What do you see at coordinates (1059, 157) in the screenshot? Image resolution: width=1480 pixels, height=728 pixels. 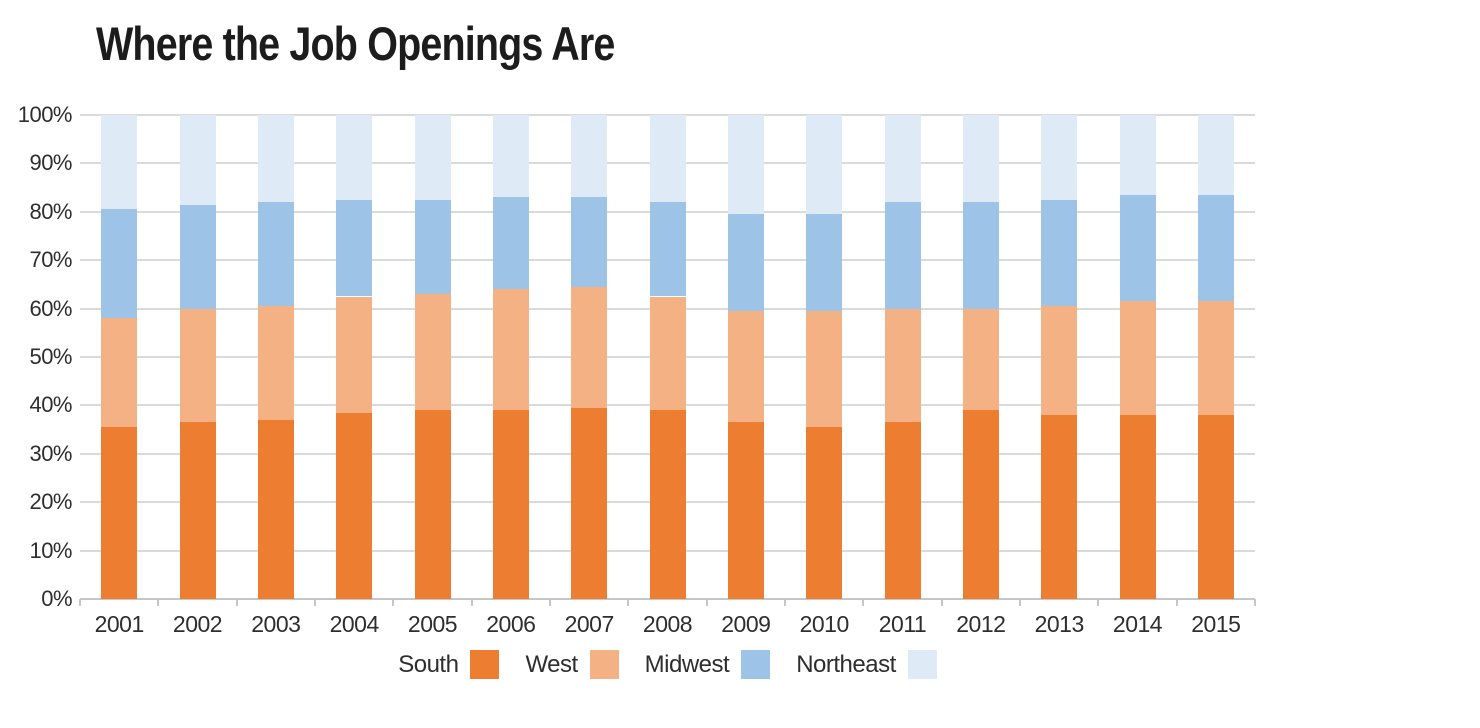 I see `bar-2013-northeast-segment` at bounding box center [1059, 157].